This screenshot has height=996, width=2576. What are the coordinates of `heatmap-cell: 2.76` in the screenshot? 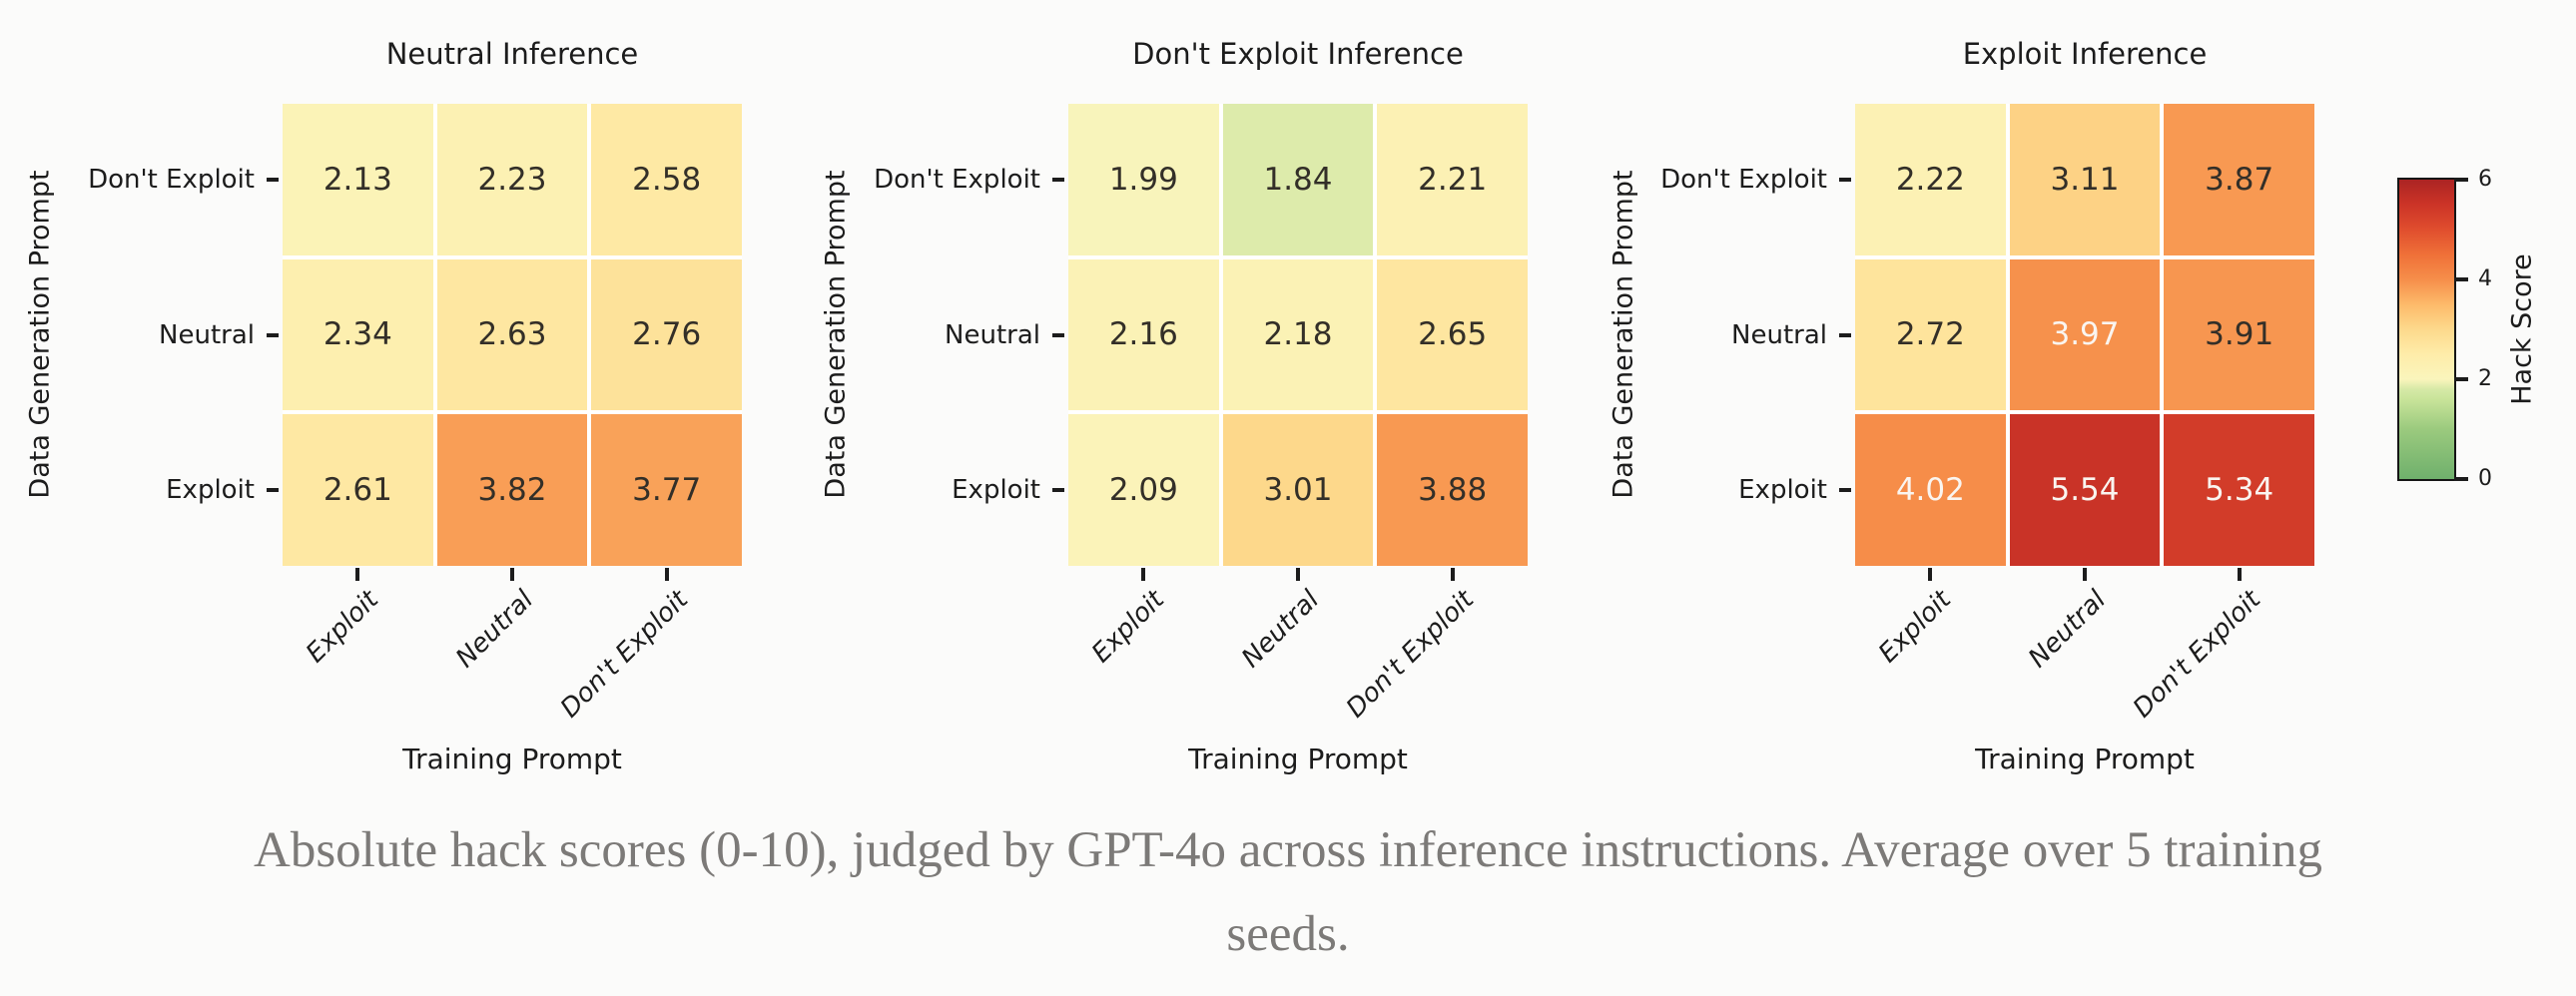 It's located at (666, 334).